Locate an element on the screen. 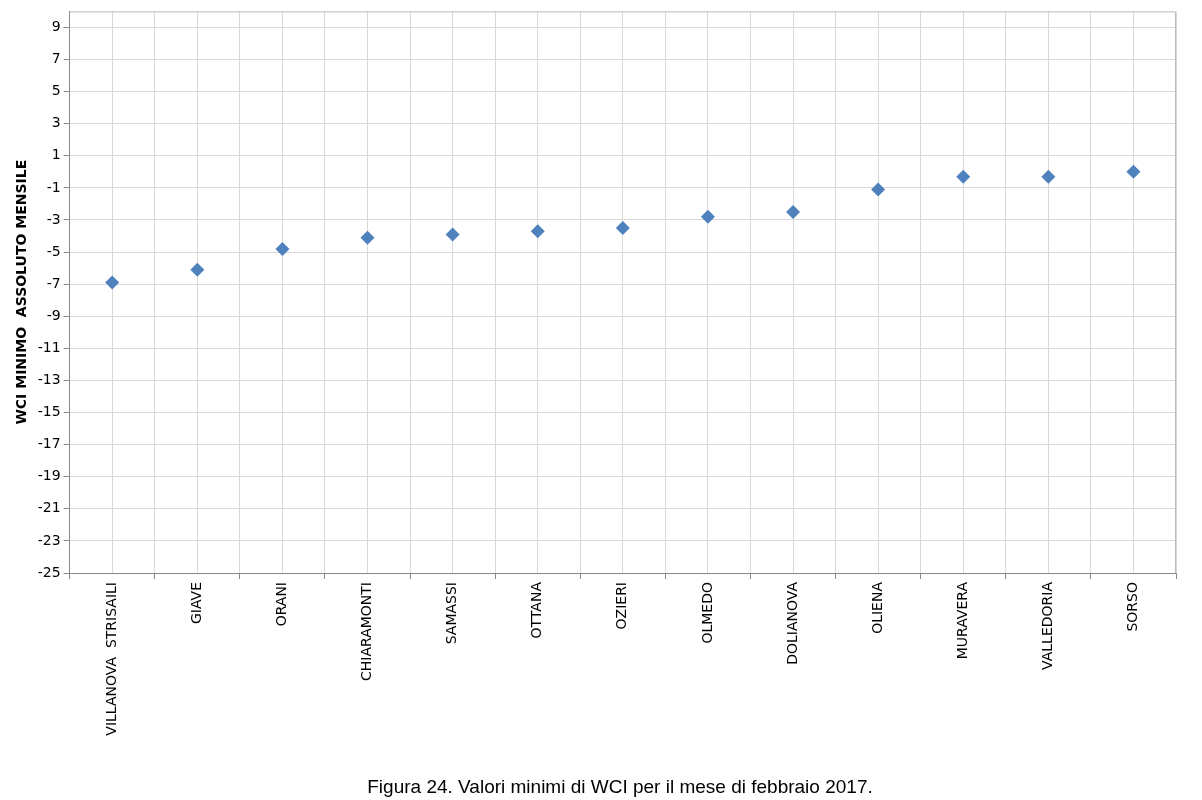  x-tick-label: SAMASSI is located at coordinates (451, 613).